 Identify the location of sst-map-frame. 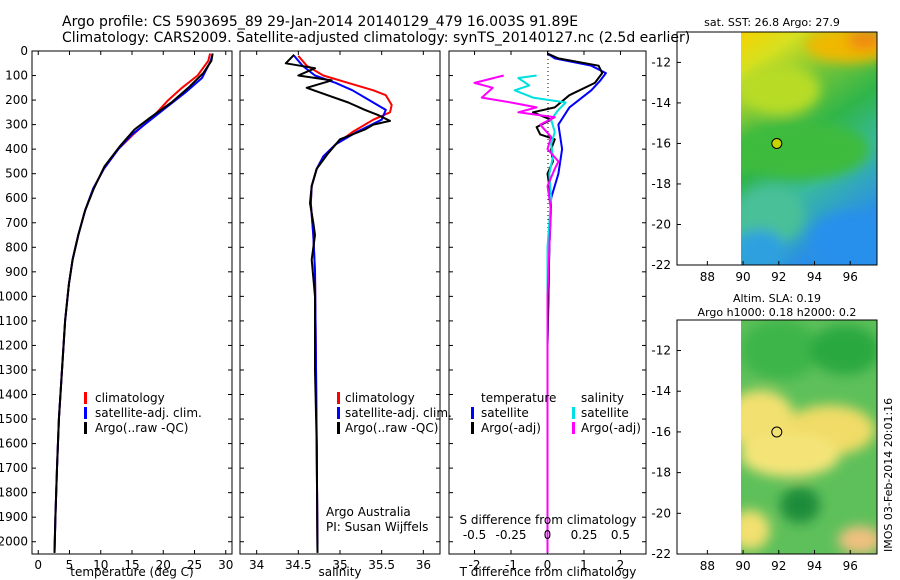
(777, 148).